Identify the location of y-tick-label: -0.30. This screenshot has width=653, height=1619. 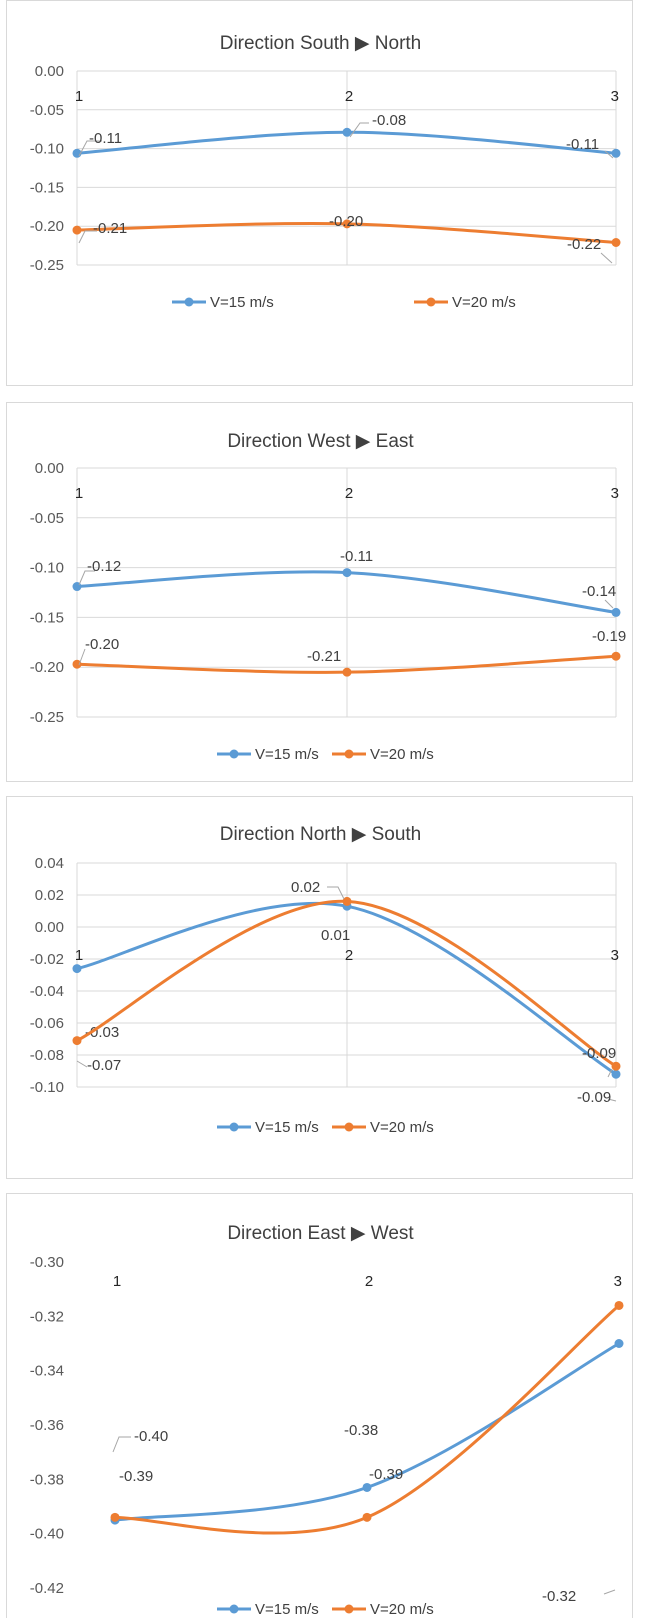
(47, 1262).